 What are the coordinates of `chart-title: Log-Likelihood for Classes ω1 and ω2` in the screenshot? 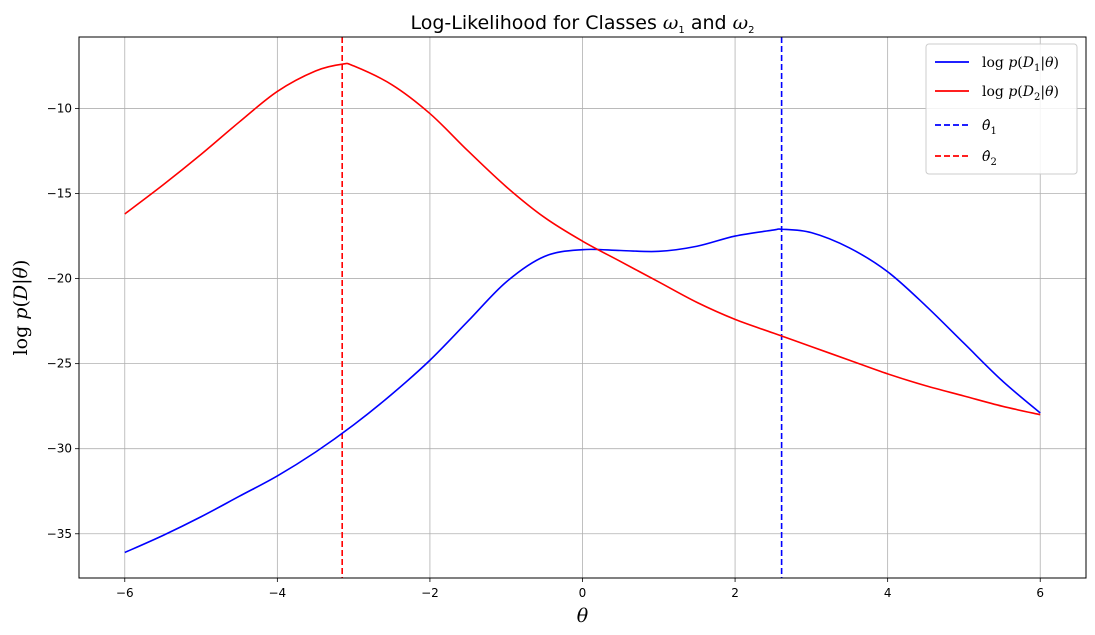 It's located at (583, 24).